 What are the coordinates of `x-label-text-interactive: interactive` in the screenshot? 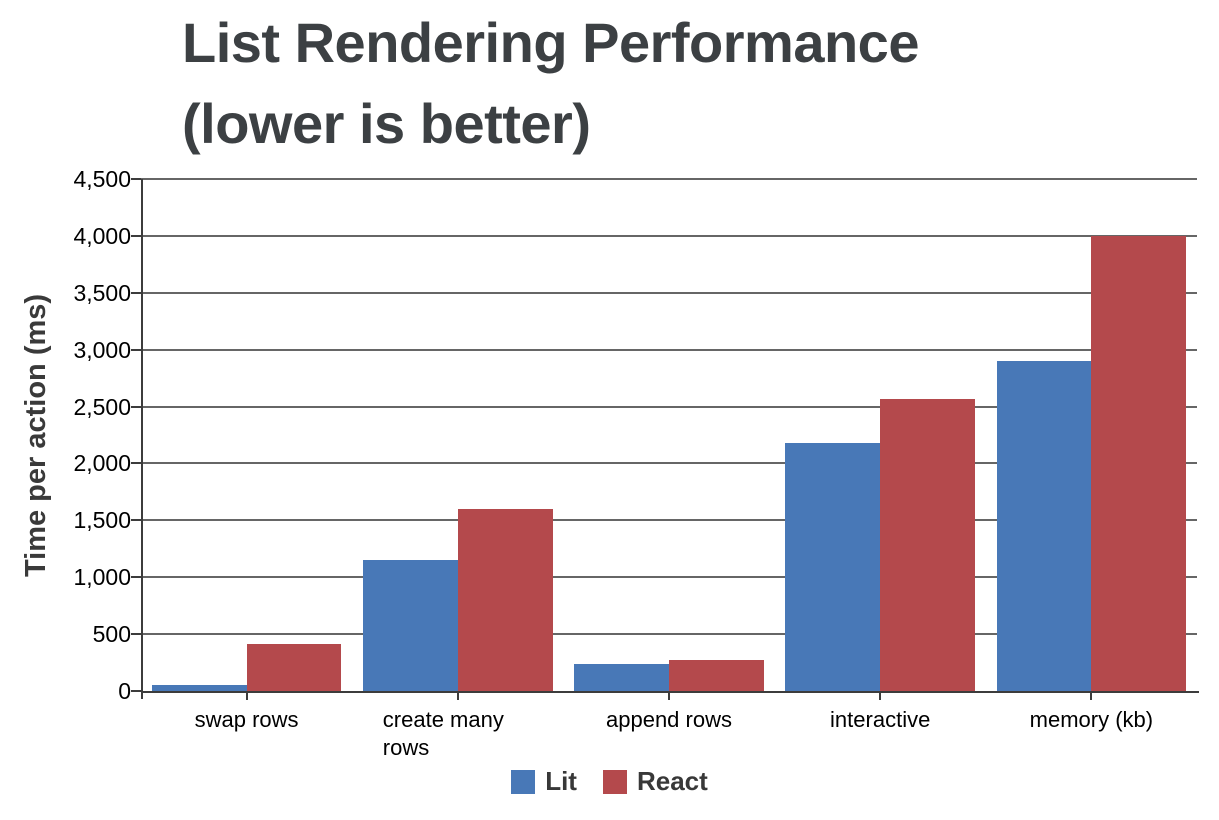 It's located at (880, 719).